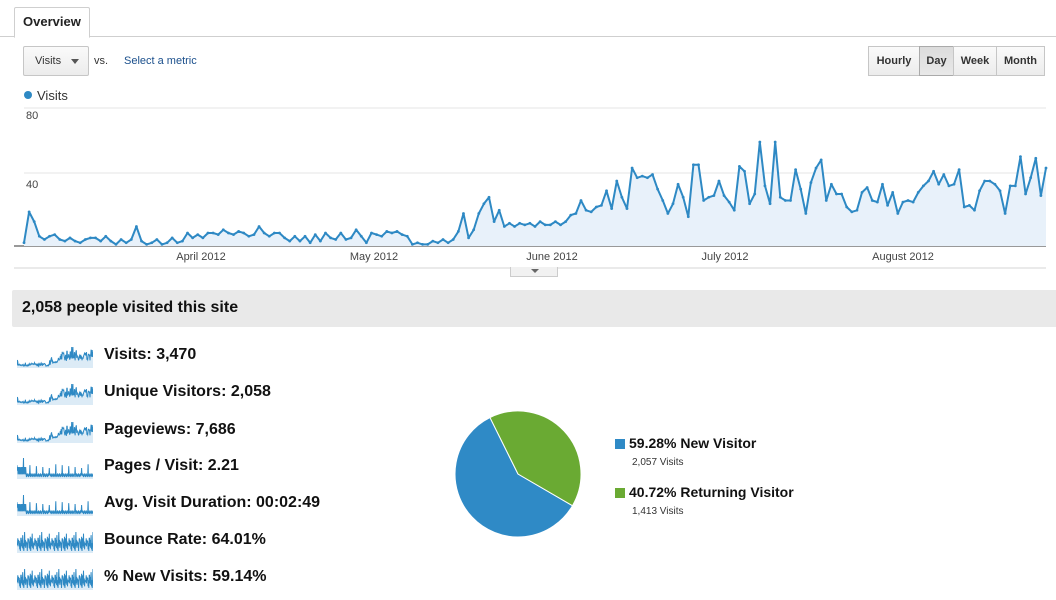 Image resolution: width=1056 pixels, height=600 pixels. I want to click on pie-legend-returning-visitor: 40.72% Returning Visitor, so click(711, 492).